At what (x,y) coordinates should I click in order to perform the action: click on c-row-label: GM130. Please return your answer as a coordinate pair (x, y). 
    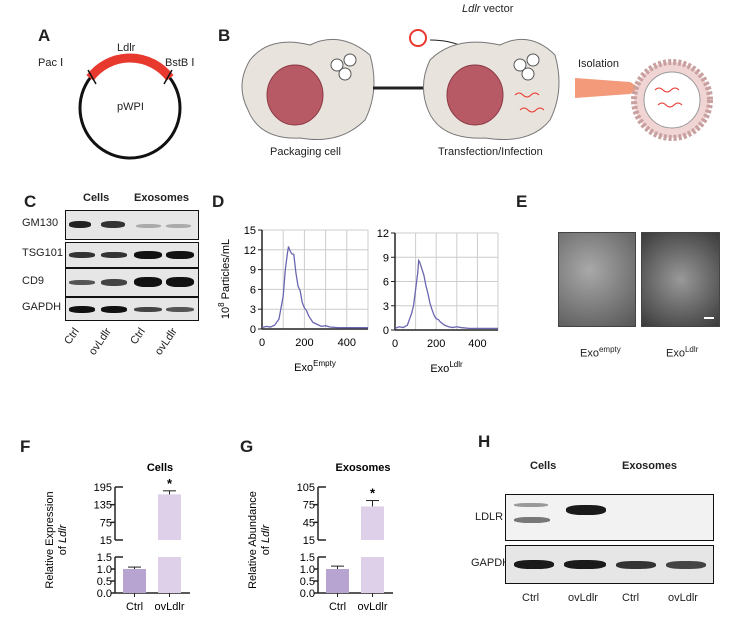
    Looking at the image, I should click on (40, 223).